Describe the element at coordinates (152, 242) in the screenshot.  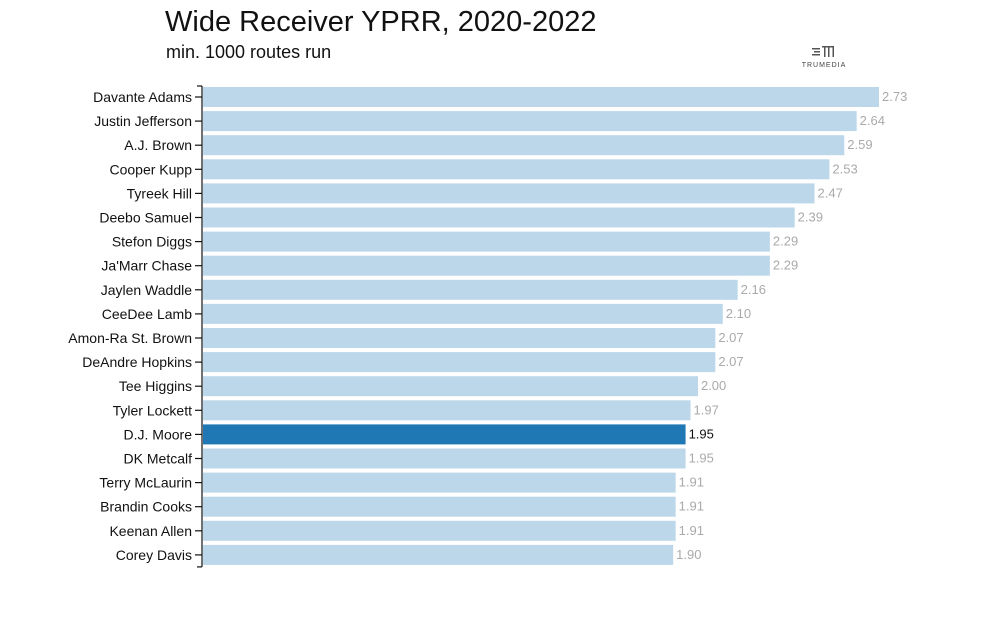
I see `category-label: Stefon Diggs` at that location.